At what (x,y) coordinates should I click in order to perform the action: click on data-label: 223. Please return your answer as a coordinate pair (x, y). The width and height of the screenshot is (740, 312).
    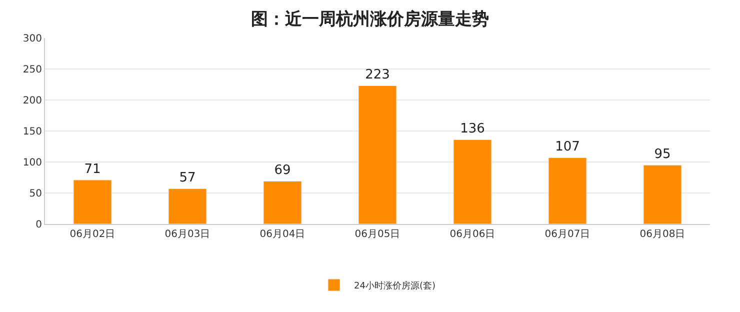
    Looking at the image, I should click on (377, 75).